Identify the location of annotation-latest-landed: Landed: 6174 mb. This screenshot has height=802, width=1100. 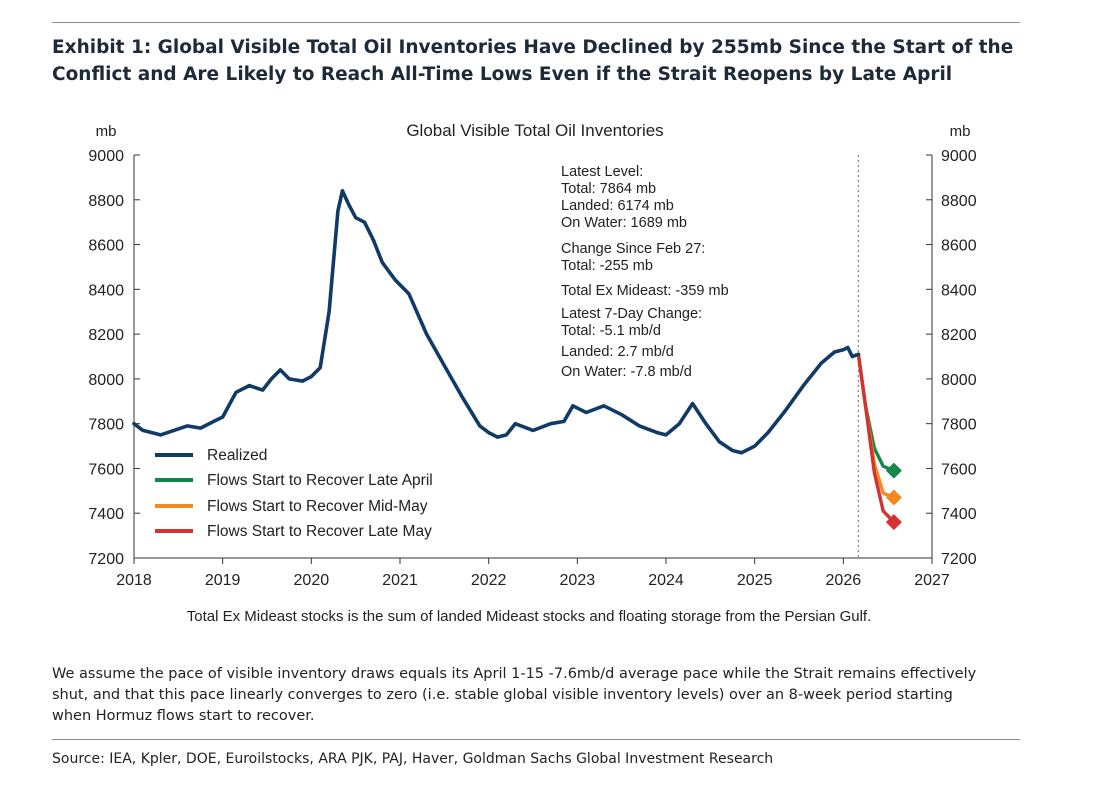
(617, 206).